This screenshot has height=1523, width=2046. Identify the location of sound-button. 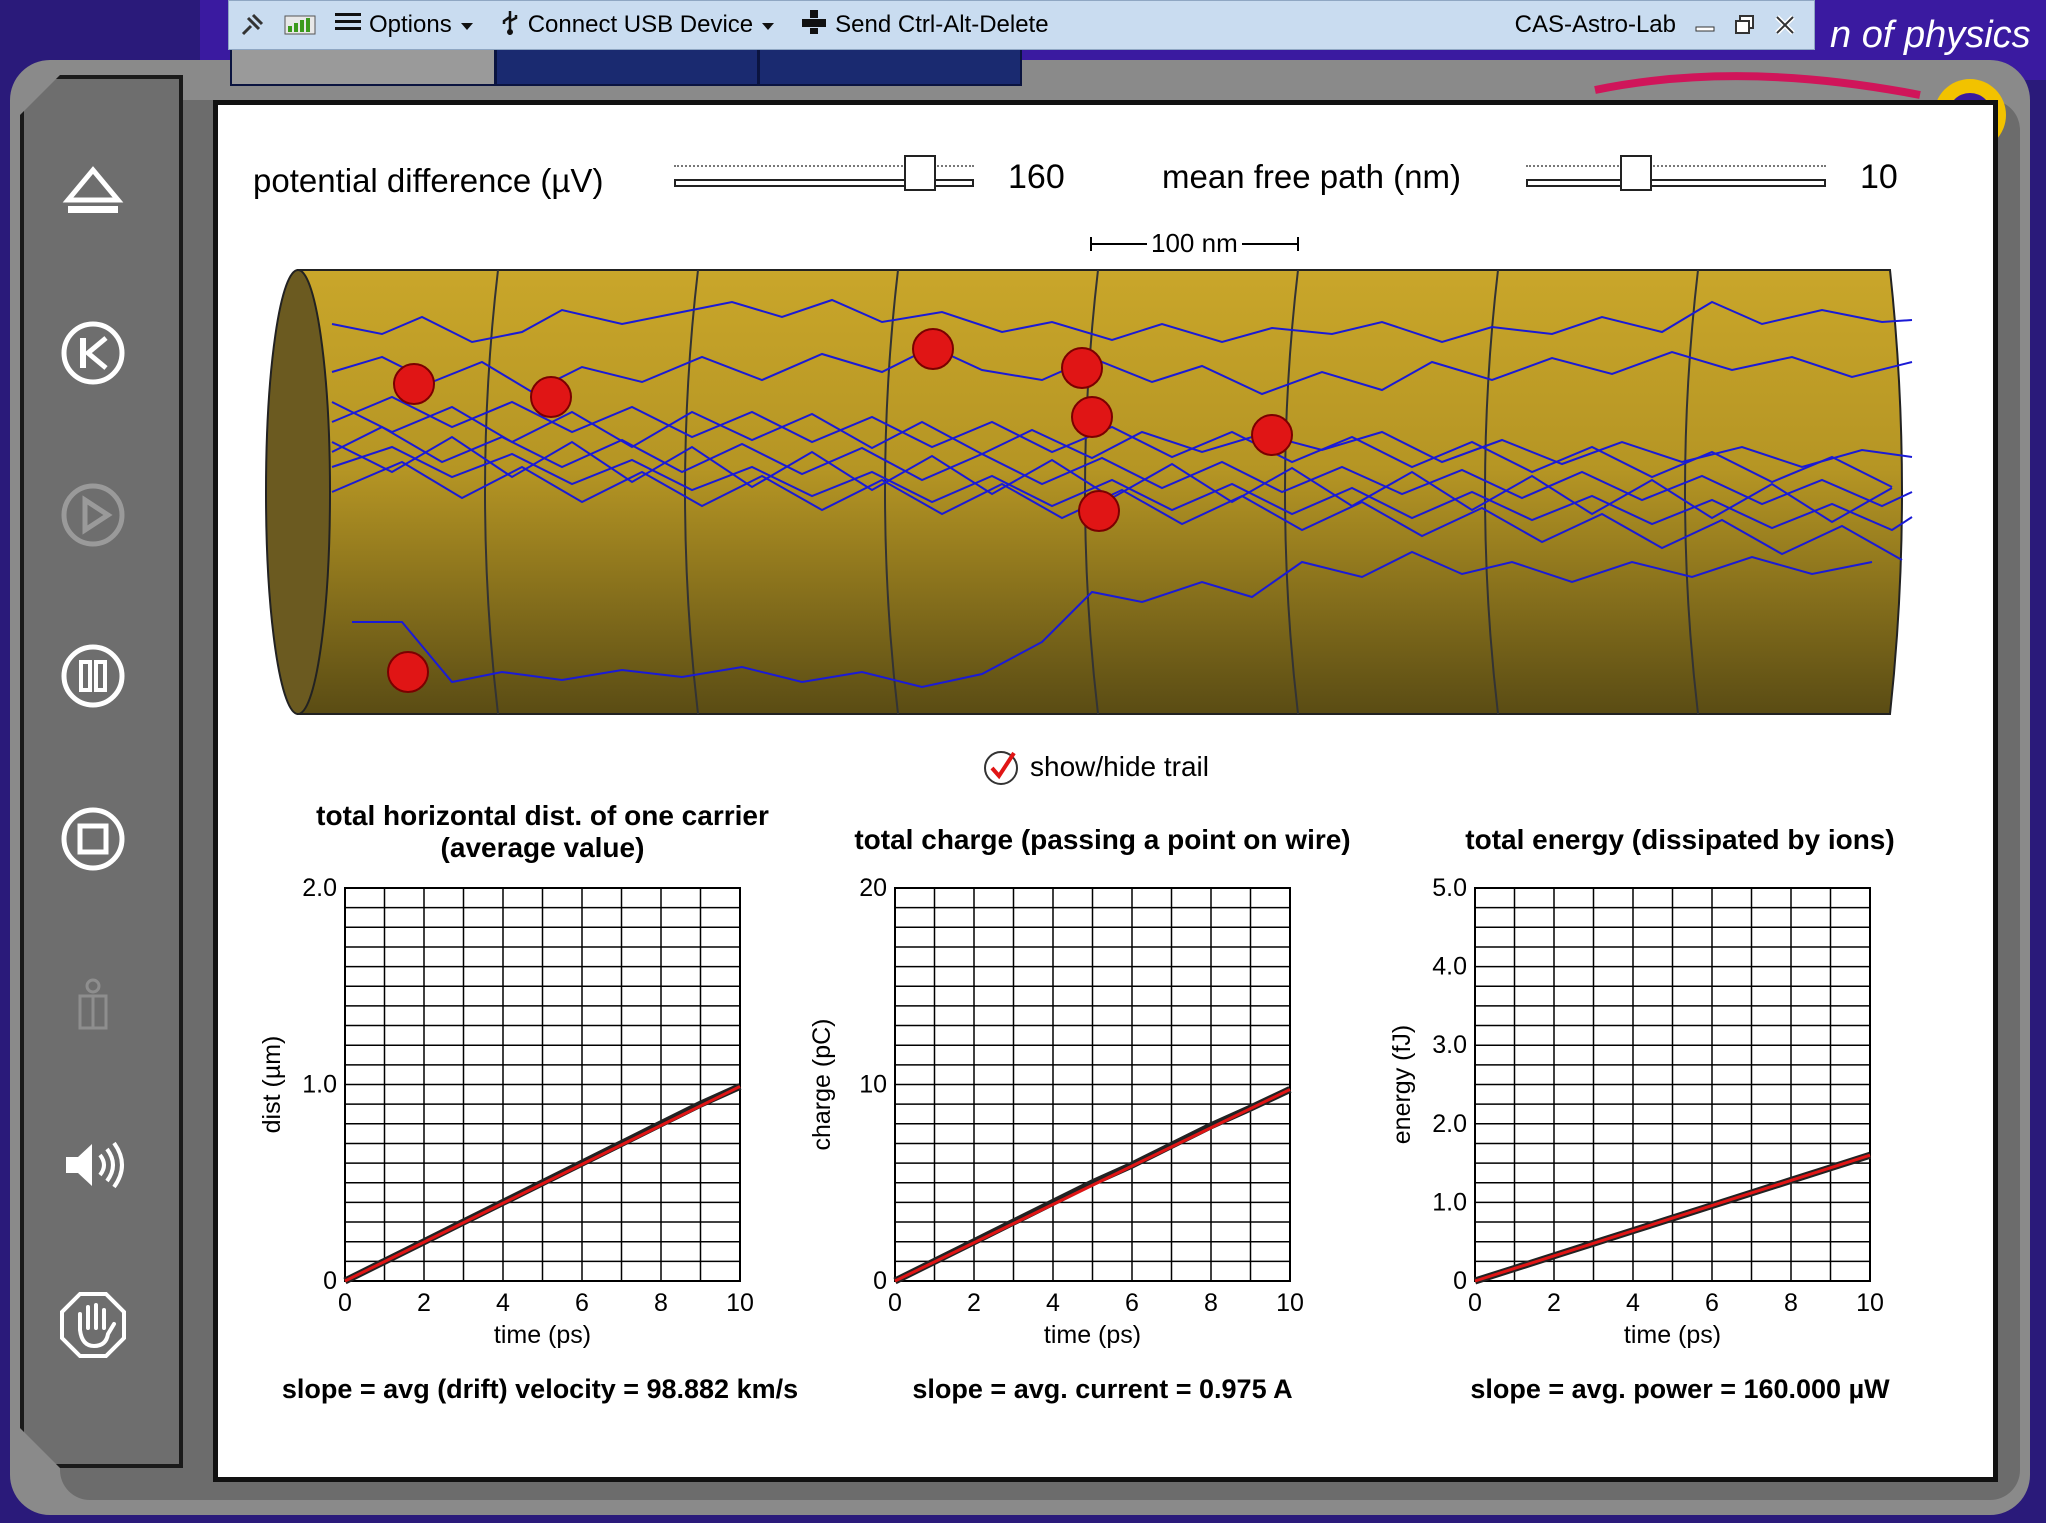
(93, 1165).